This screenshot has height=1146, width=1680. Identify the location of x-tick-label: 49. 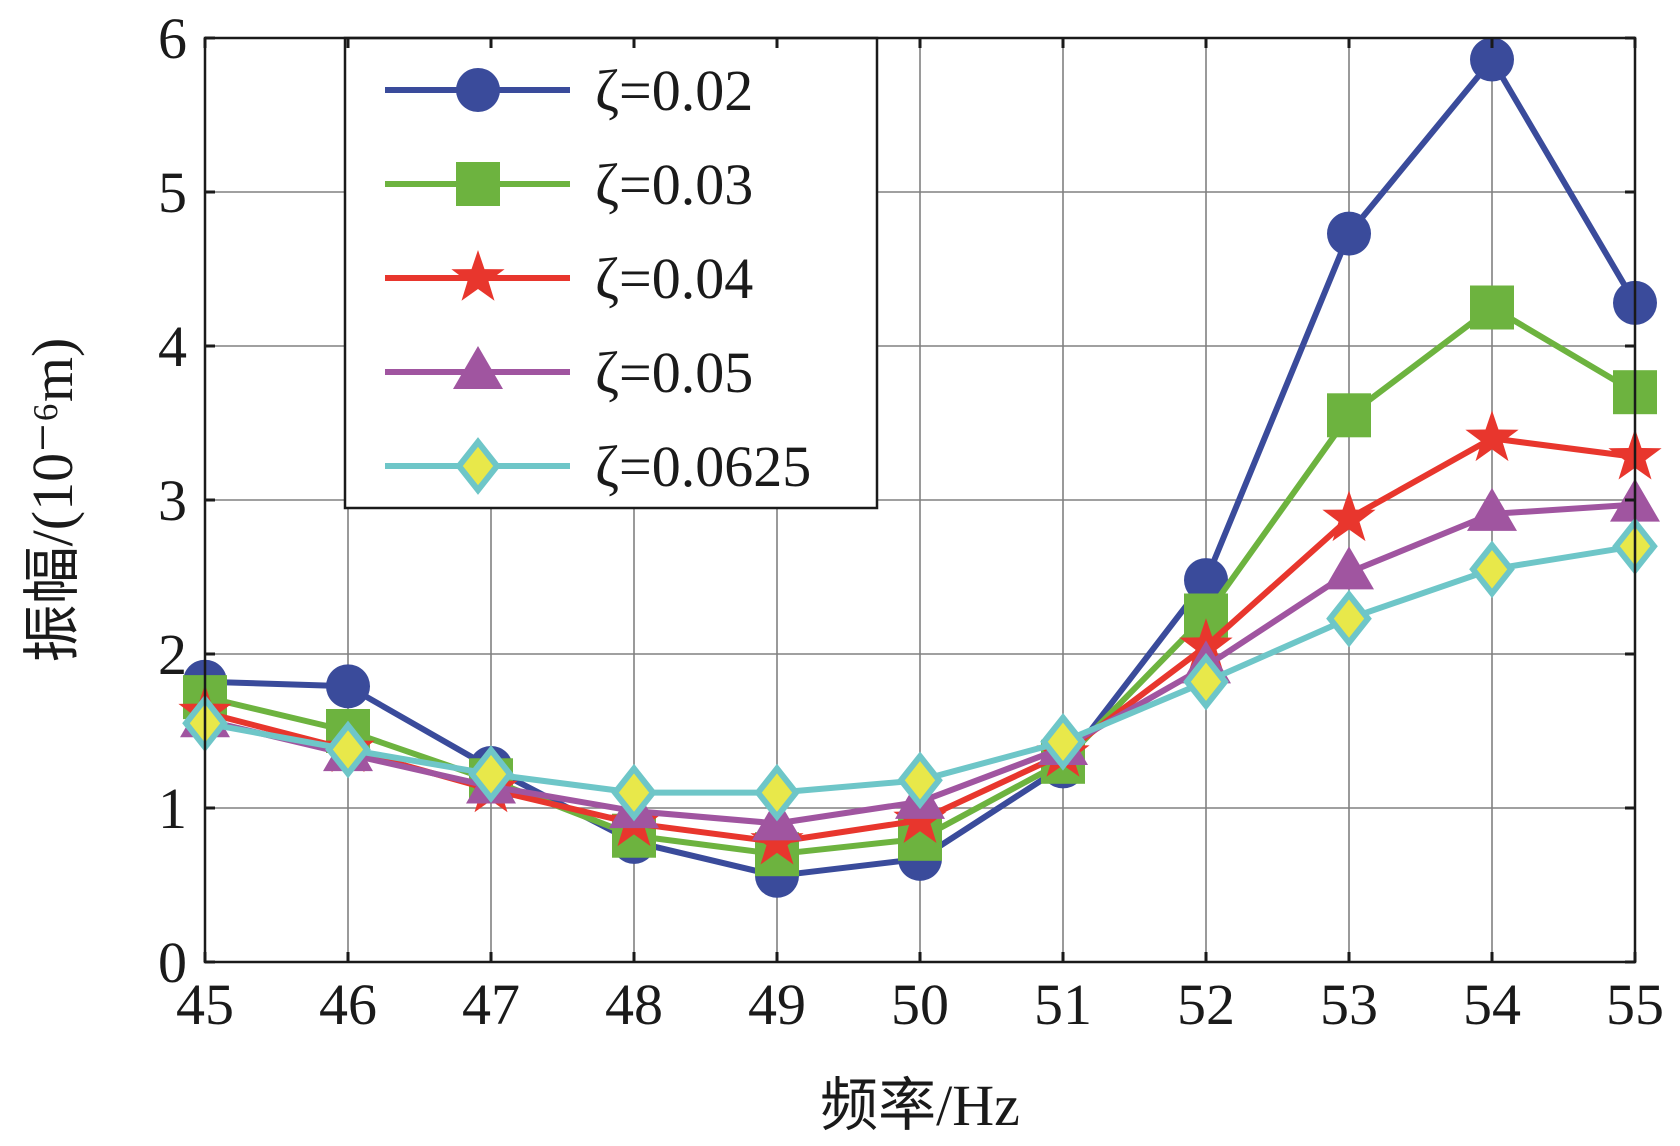
(777, 1004).